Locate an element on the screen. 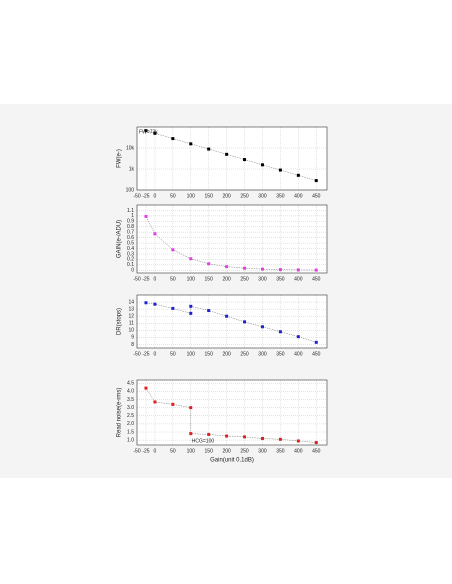 The height and width of the screenshot is (584, 452). y-tick-label: 14 is located at coordinates (131, 302).